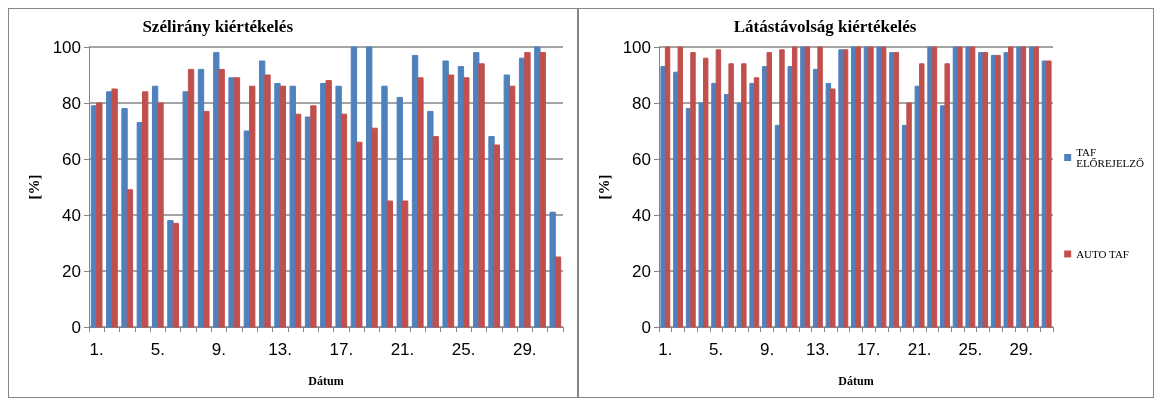  Describe the element at coordinates (1102, 254) in the screenshot. I see `legend-label: AUTO TAF` at that location.